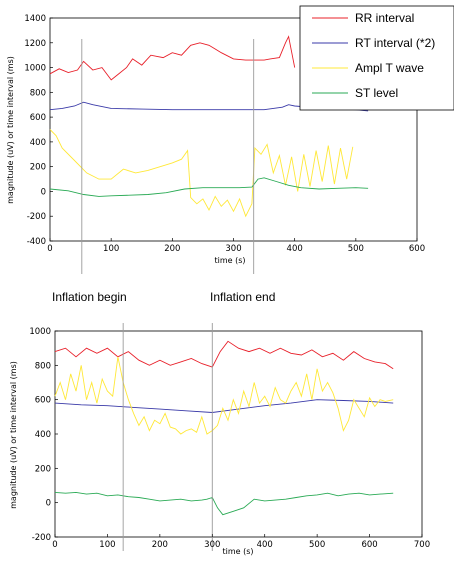 The height and width of the screenshot is (562, 454). I want to click on y-axis-ticks-bottom: -200 0 200 400 600 800 1000, so click(43, 435).